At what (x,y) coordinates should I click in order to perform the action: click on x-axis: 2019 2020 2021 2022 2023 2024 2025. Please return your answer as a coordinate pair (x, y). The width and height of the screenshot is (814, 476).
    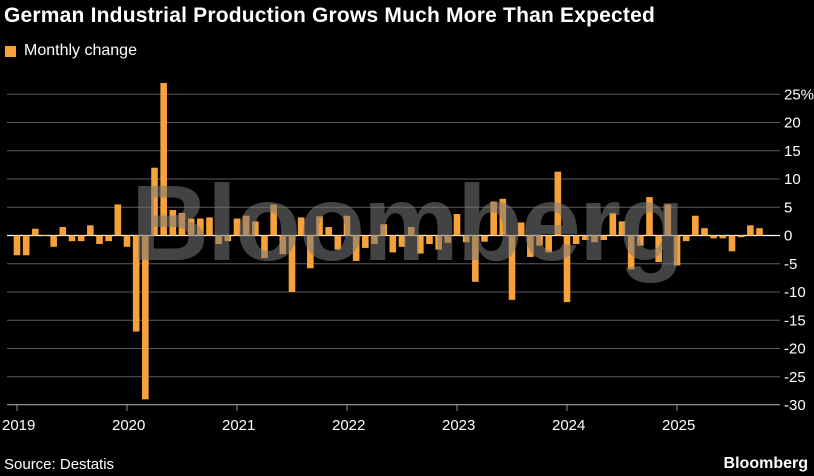
    Looking at the image, I should click on (391, 419).